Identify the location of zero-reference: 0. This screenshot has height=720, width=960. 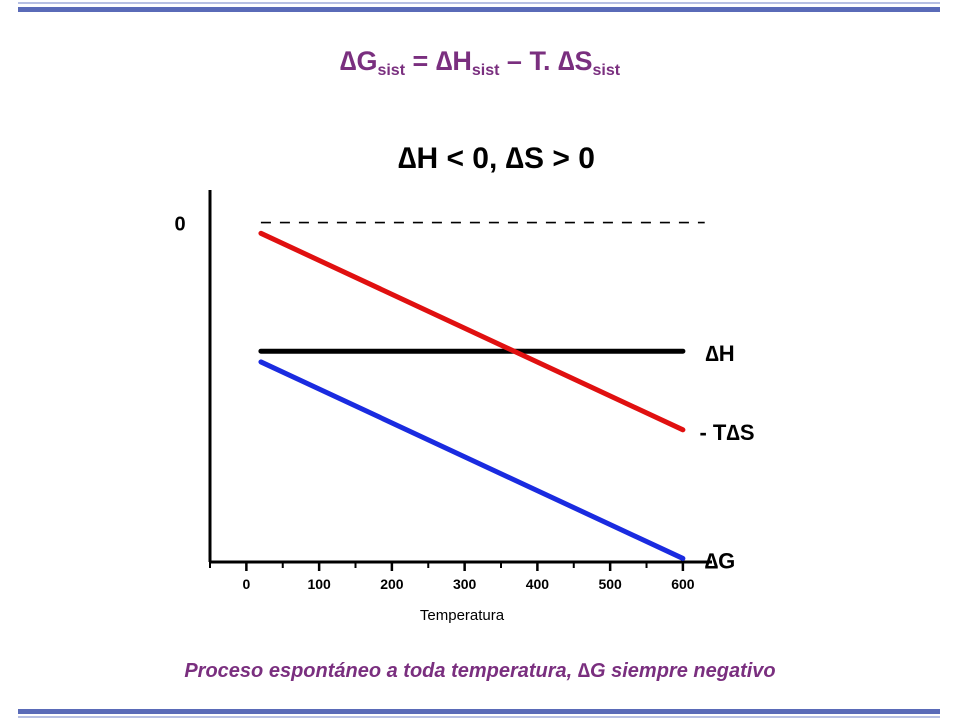
(439, 225).